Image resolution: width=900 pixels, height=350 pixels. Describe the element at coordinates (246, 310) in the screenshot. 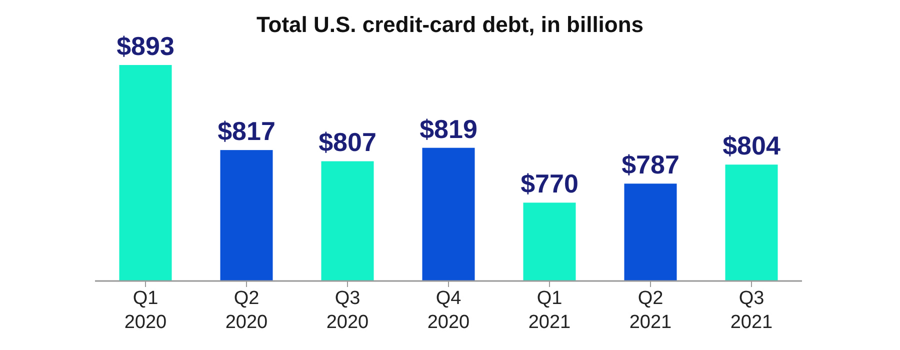

I see `x-tick-label: Q2 2020` at that location.